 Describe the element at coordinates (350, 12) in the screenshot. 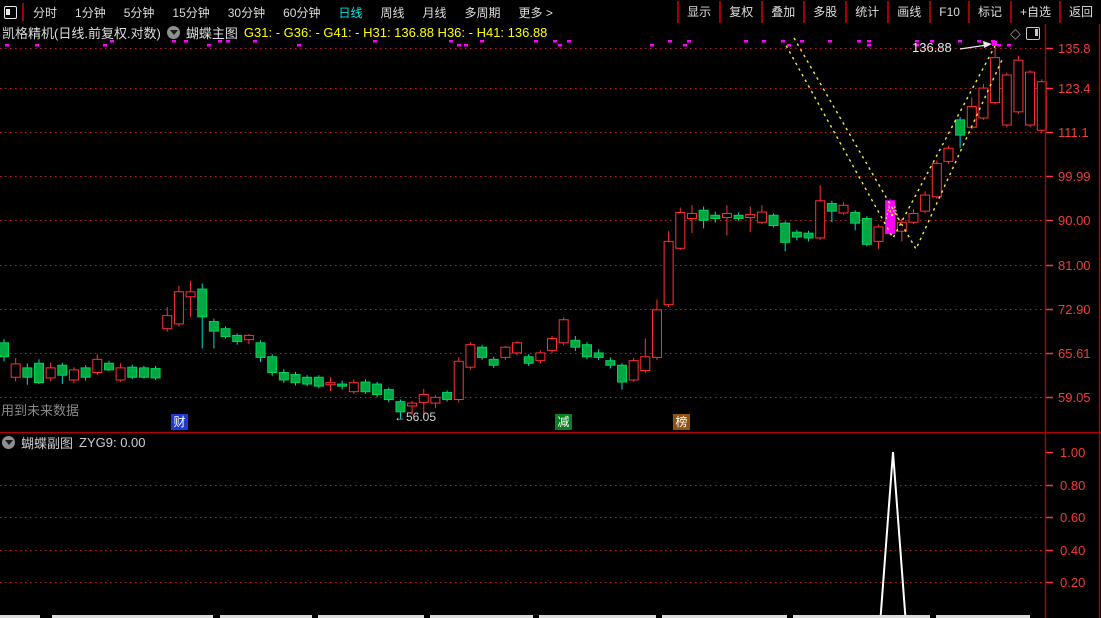

I see `period-item-6: 日线` at that location.